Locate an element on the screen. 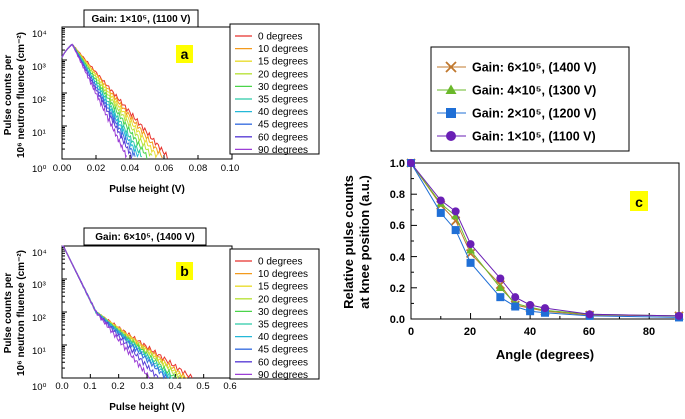 This screenshot has width=685, height=419. legend-label-square: Gain: 2×10⁵, (1200 V) is located at coordinates (534, 114).